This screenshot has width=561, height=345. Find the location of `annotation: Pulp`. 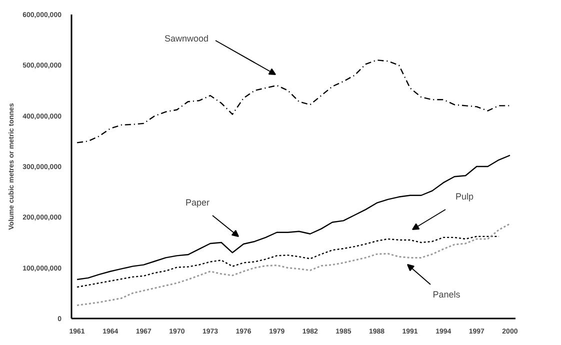

annotation: Pulp is located at coordinates (464, 197).